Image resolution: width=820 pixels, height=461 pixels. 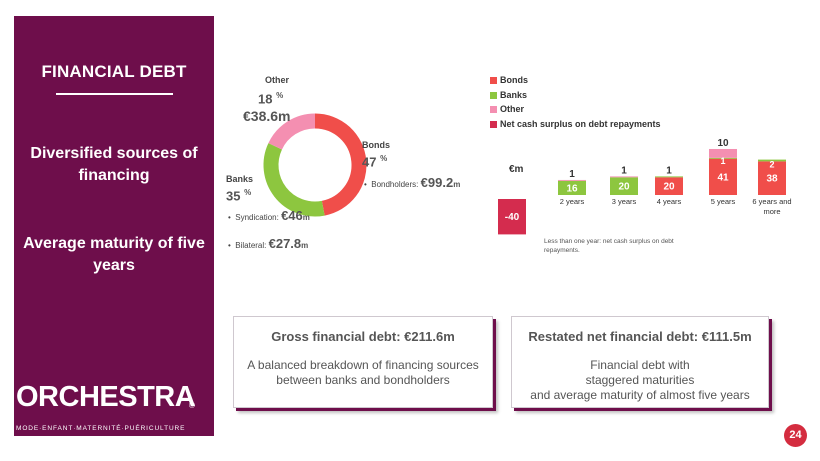 I want to click on legend-swatch-net-cash, so click(x=493, y=124).